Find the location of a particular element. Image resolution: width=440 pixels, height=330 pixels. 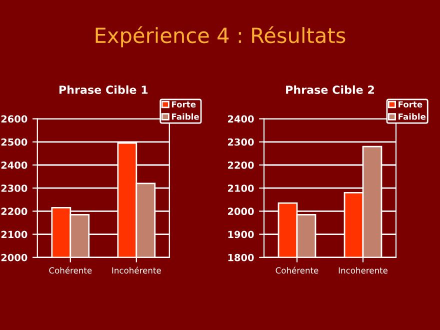

y-tick-label: 1900 is located at coordinates (241, 234).